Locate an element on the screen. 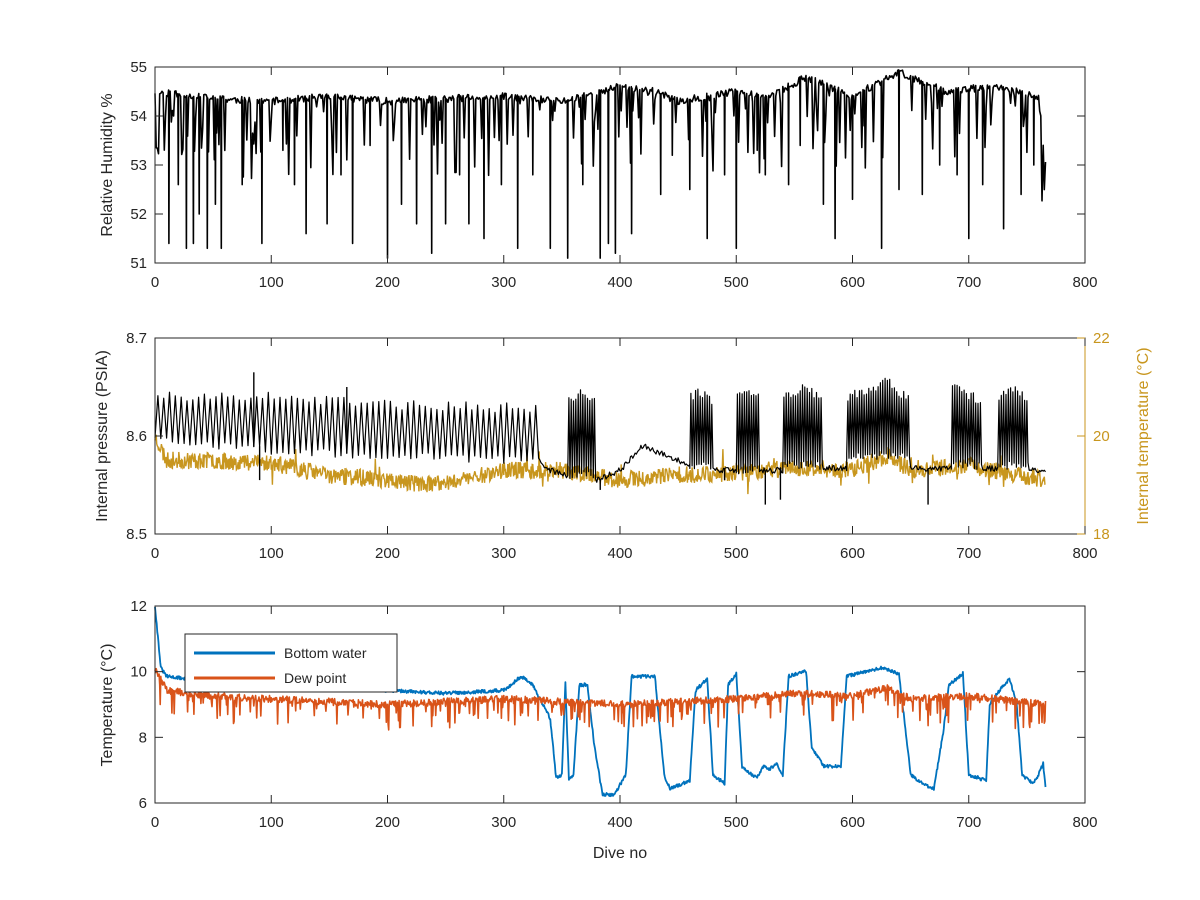  humidity-x-tick-label: 200 is located at coordinates (387, 282).